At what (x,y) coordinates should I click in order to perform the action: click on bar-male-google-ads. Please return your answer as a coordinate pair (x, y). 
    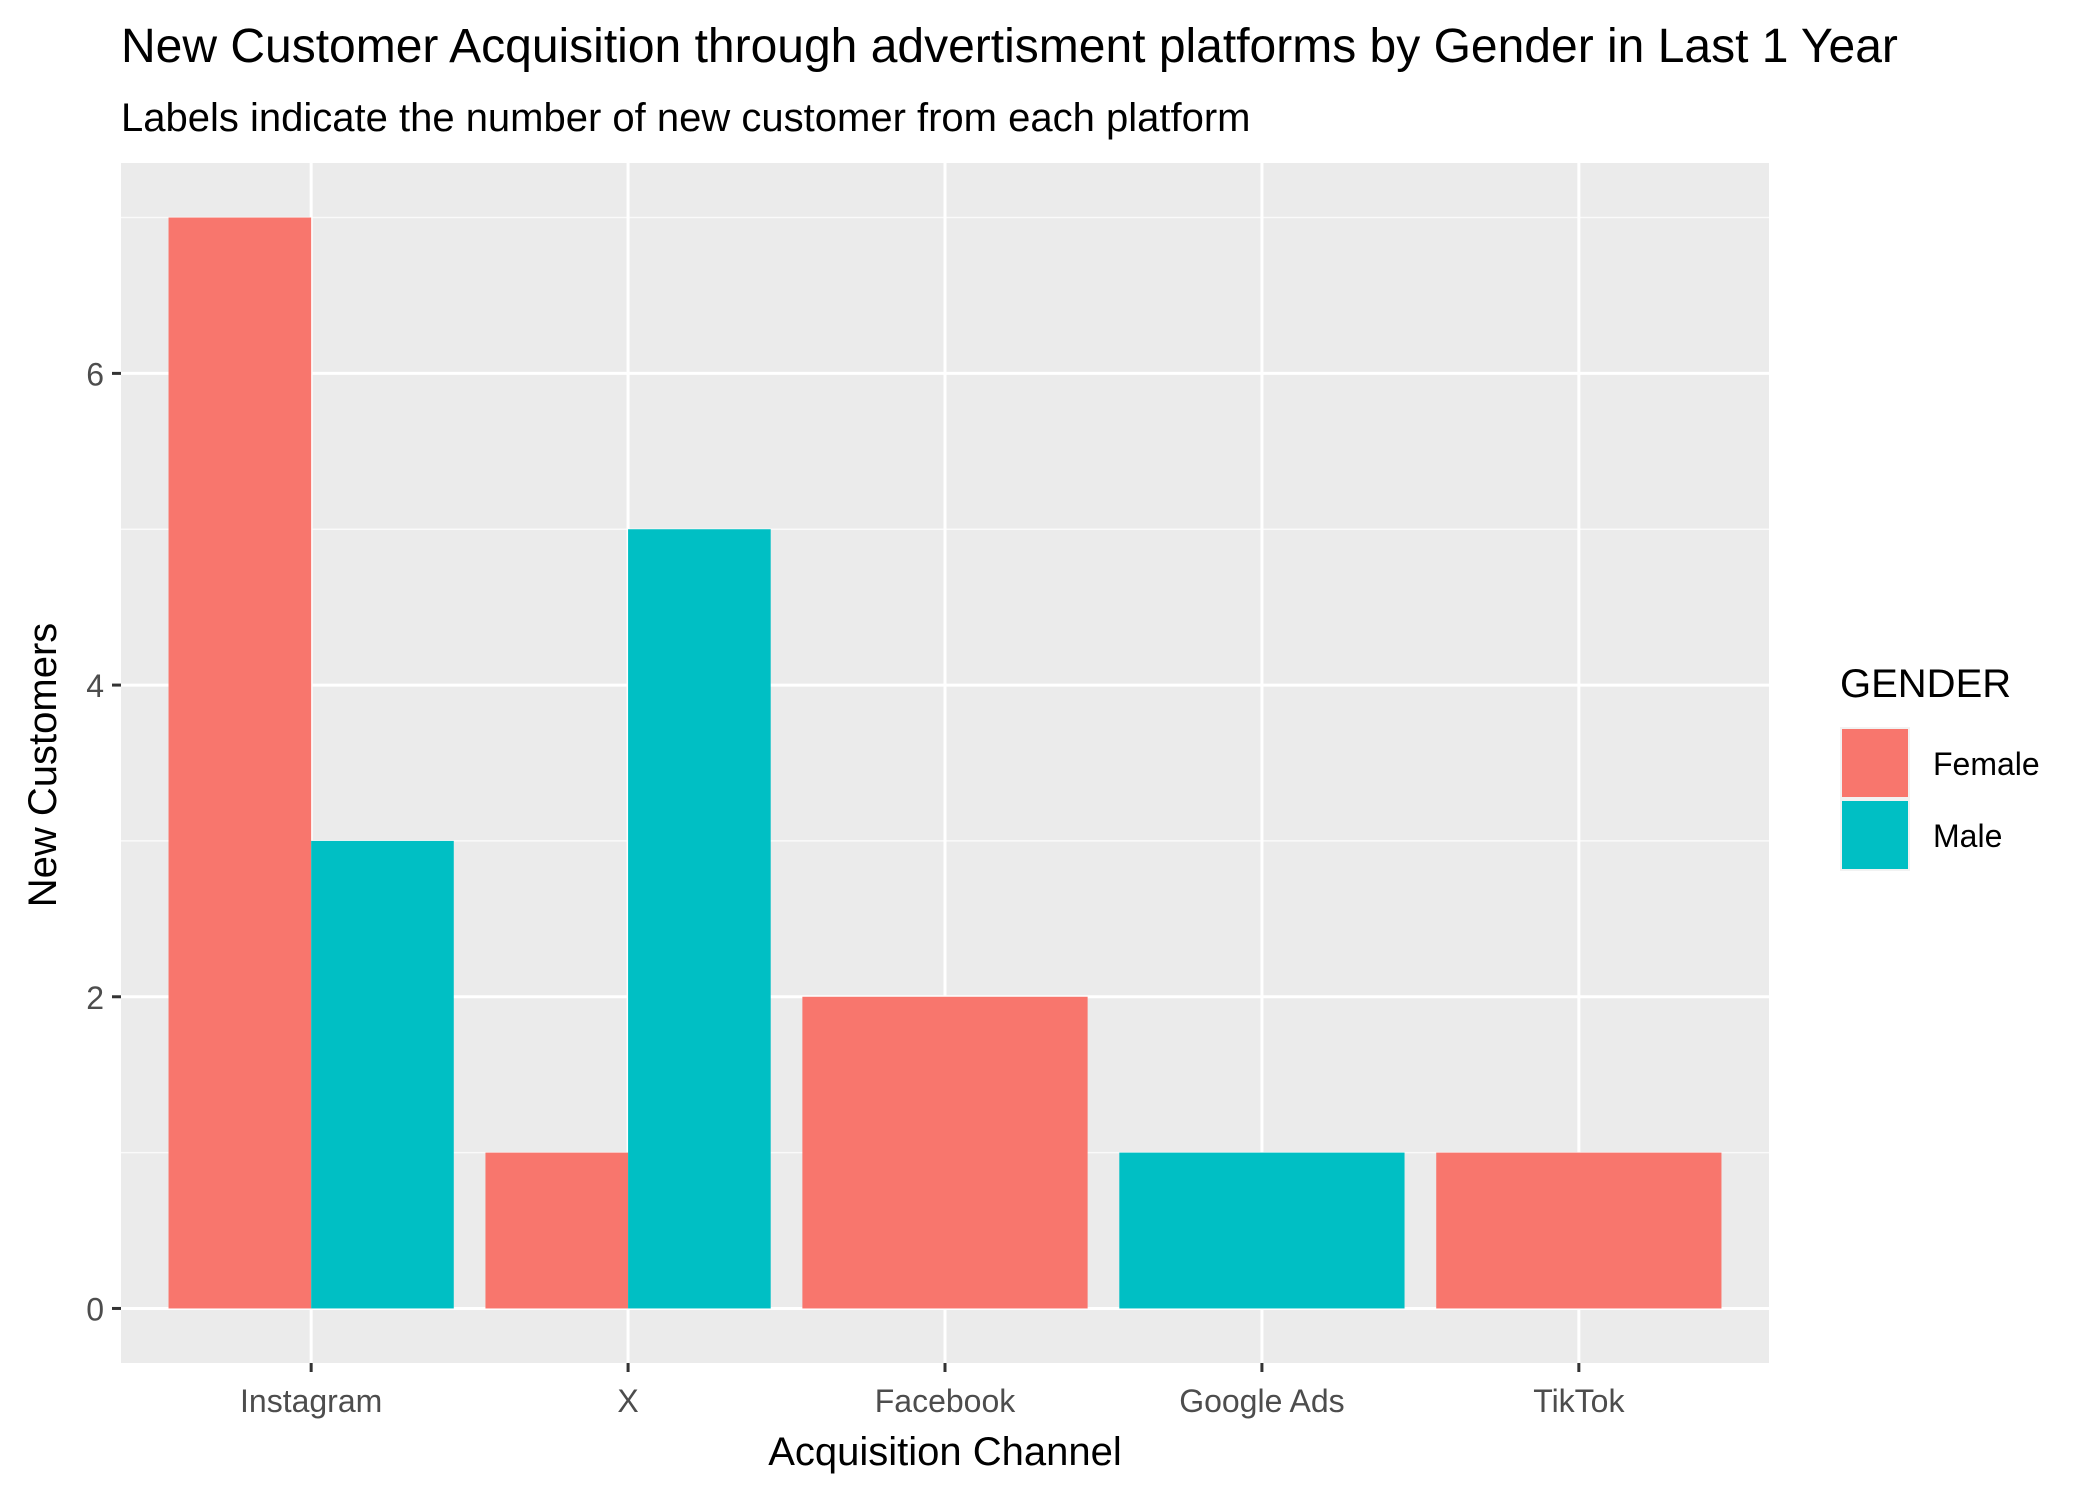
    Looking at the image, I should click on (1262, 1230).